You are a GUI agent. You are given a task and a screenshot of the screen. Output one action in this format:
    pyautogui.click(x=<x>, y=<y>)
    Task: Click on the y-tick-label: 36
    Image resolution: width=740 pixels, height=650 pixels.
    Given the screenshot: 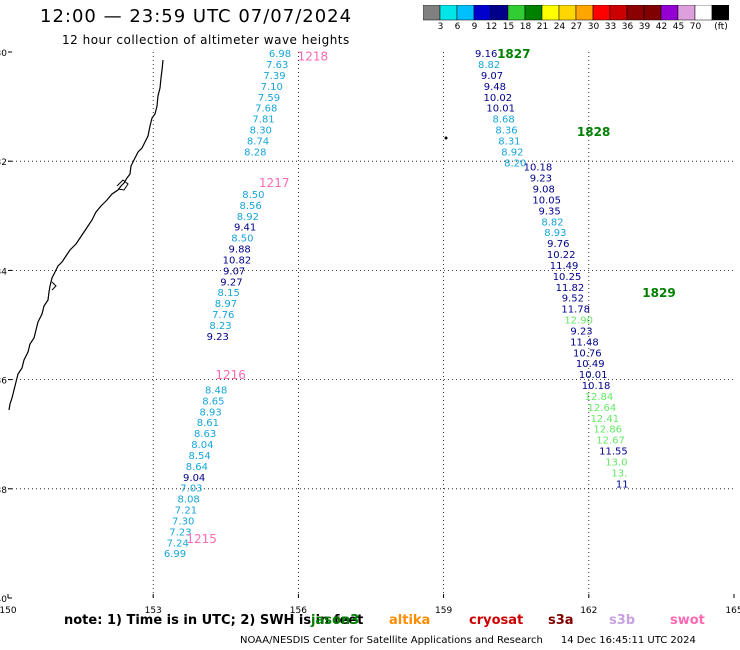 What is the action you would take?
    pyautogui.click(x=3, y=382)
    